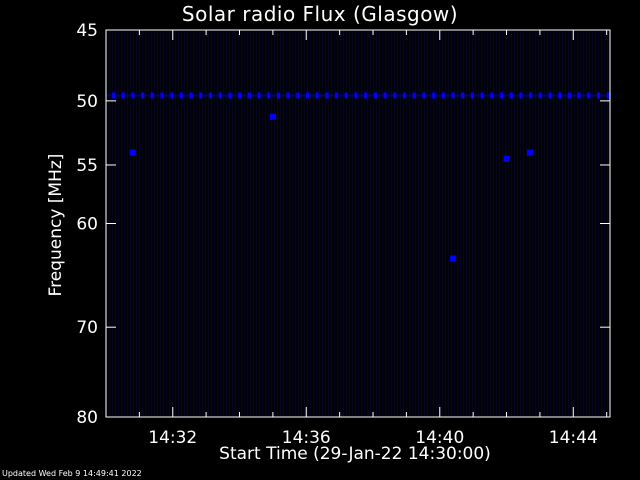 This screenshot has height=480, width=640. What do you see at coordinates (172, 438) in the screenshot?
I see `x-tick-label: 14:32` at bounding box center [172, 438].